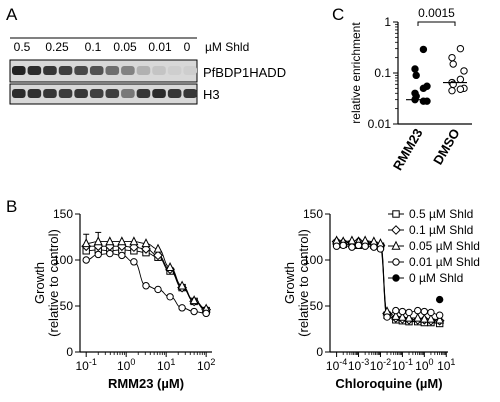 This screenshot has width=500, height=402. I want to click on panel-c-y-tick-label: 1, so click(387, 22).